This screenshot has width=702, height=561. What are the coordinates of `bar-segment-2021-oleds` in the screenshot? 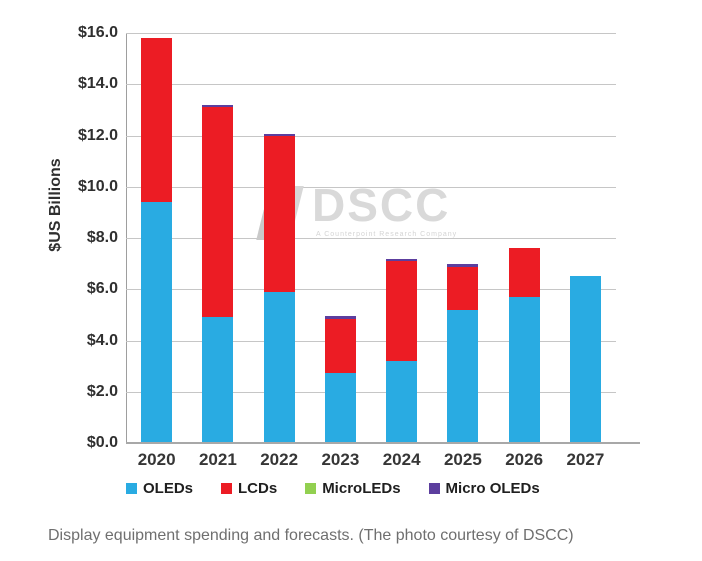 It's located at (218, 380).